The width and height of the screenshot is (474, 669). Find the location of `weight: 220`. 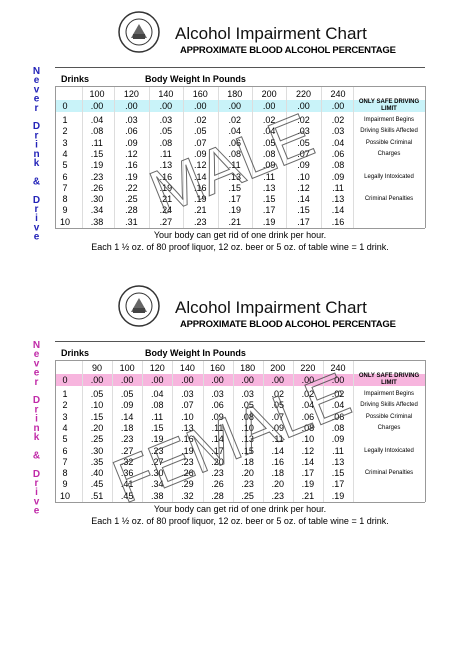

weight: 220 is located at coordinates (308, 368).